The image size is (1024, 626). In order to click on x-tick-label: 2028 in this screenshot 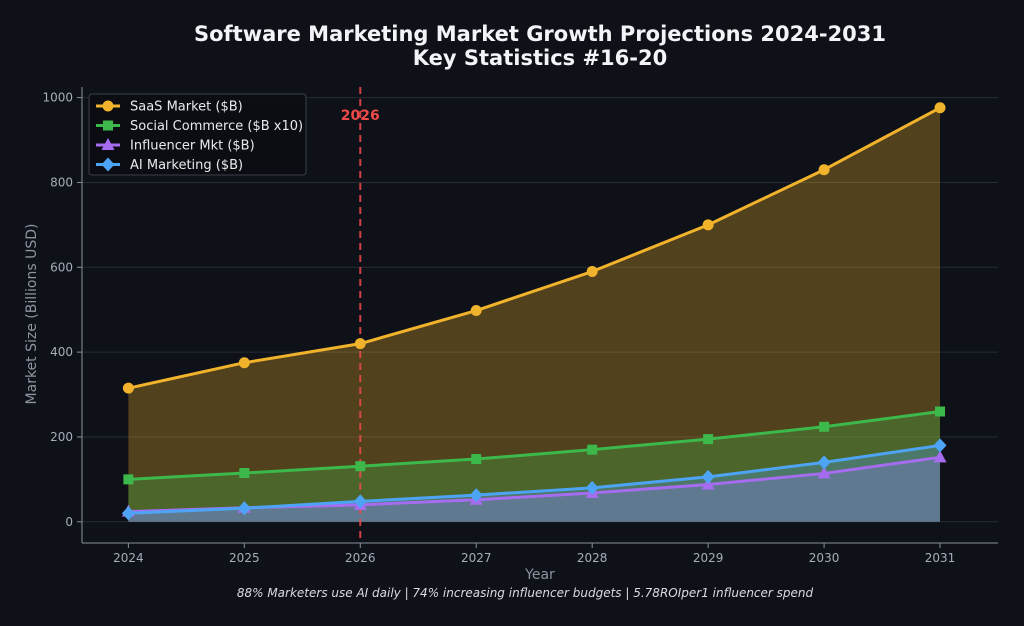, I will do `click(592, 558)`.